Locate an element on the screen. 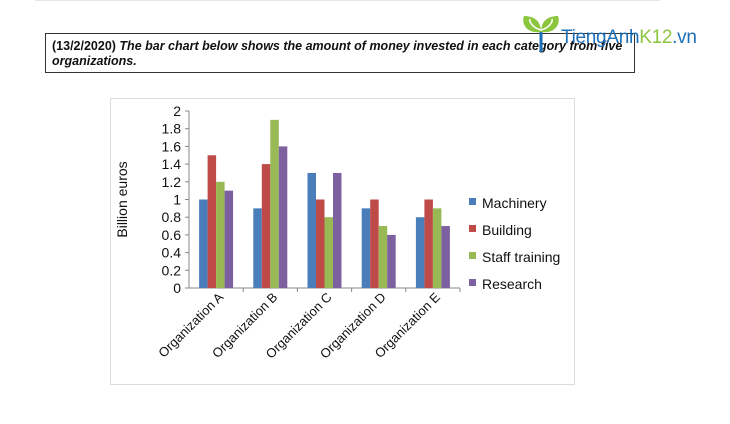 This screenshot has width=730, height=424. y-tick-label: 0.8 is located at coordinates (172, 217).